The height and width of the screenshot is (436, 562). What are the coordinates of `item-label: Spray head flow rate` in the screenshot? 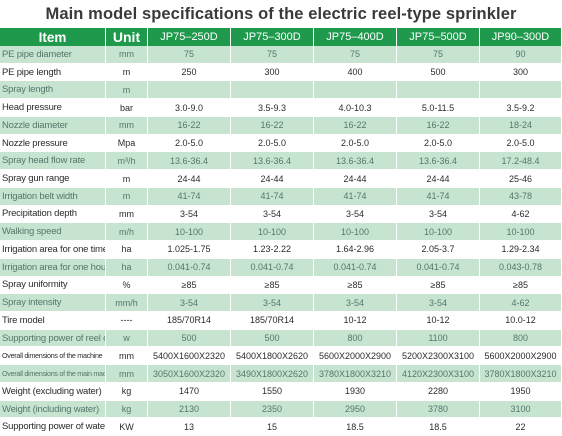 It's located at (53, 161).